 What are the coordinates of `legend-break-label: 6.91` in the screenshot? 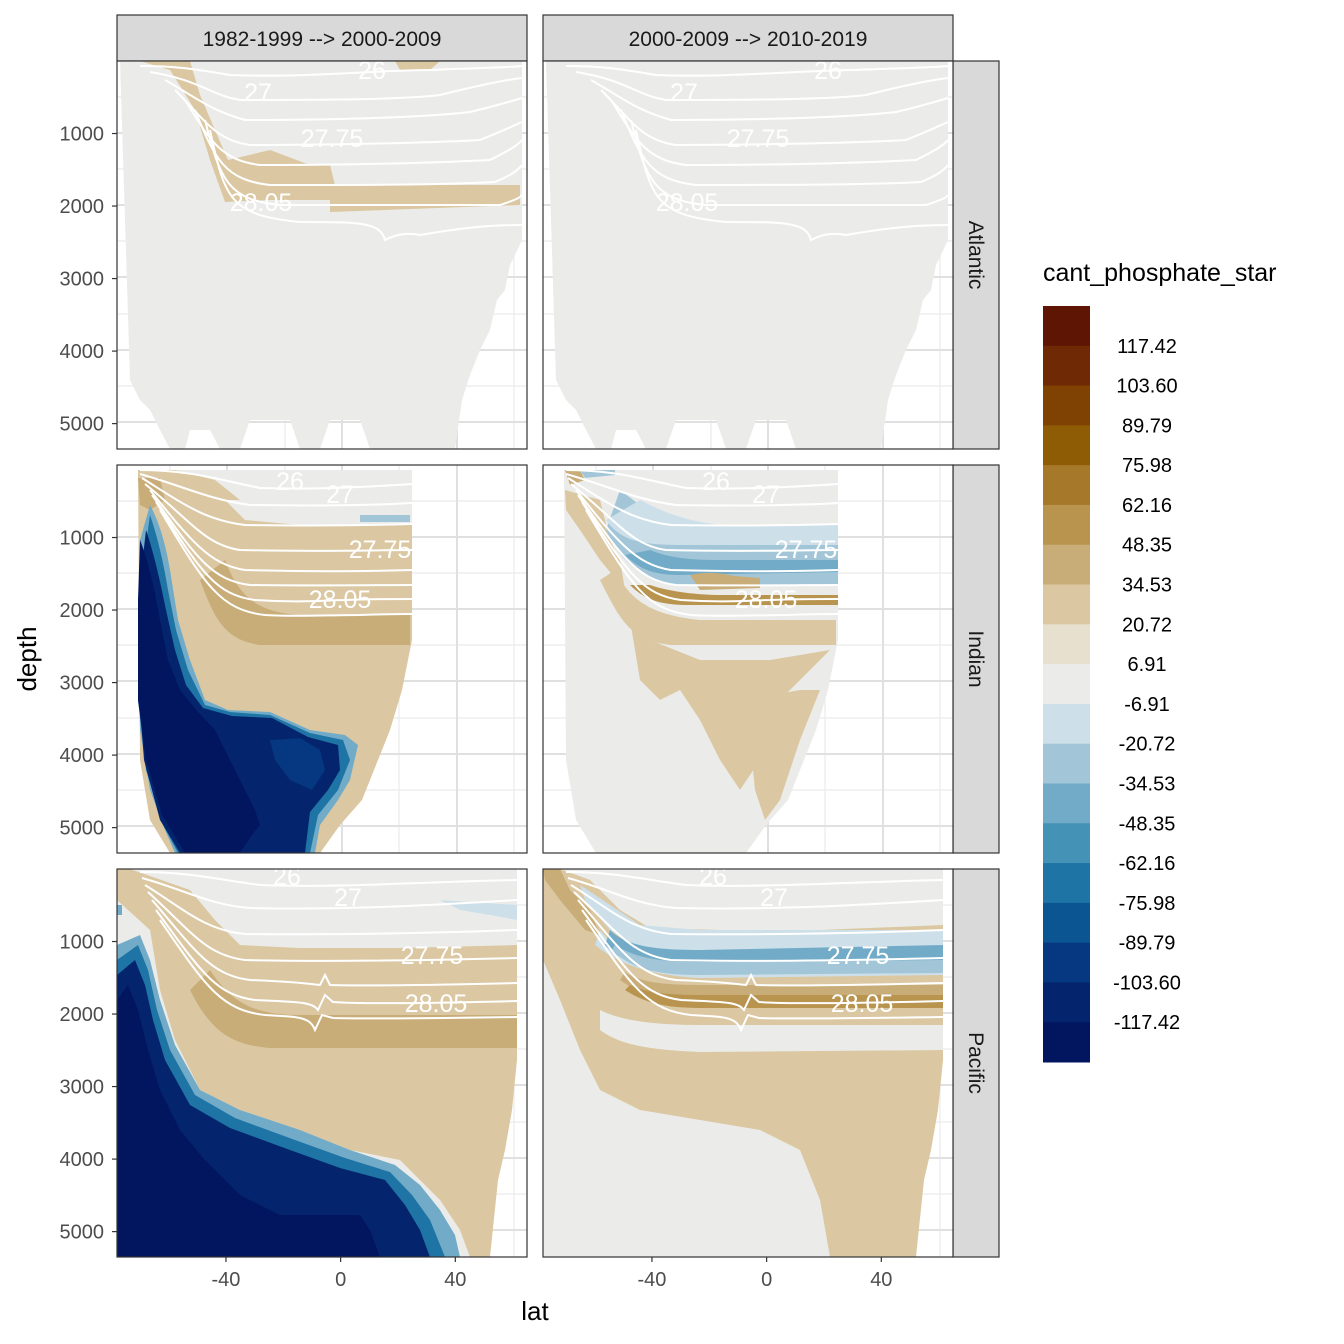 It's located at (1147, 665).